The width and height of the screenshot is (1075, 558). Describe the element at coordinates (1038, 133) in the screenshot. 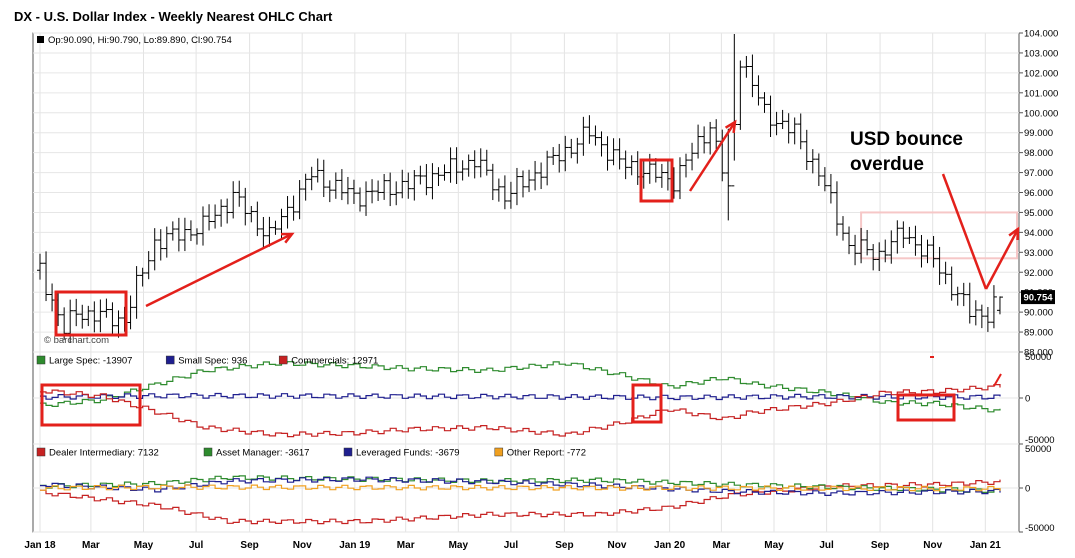

I see `y-tick-label: 99.000` at that location.